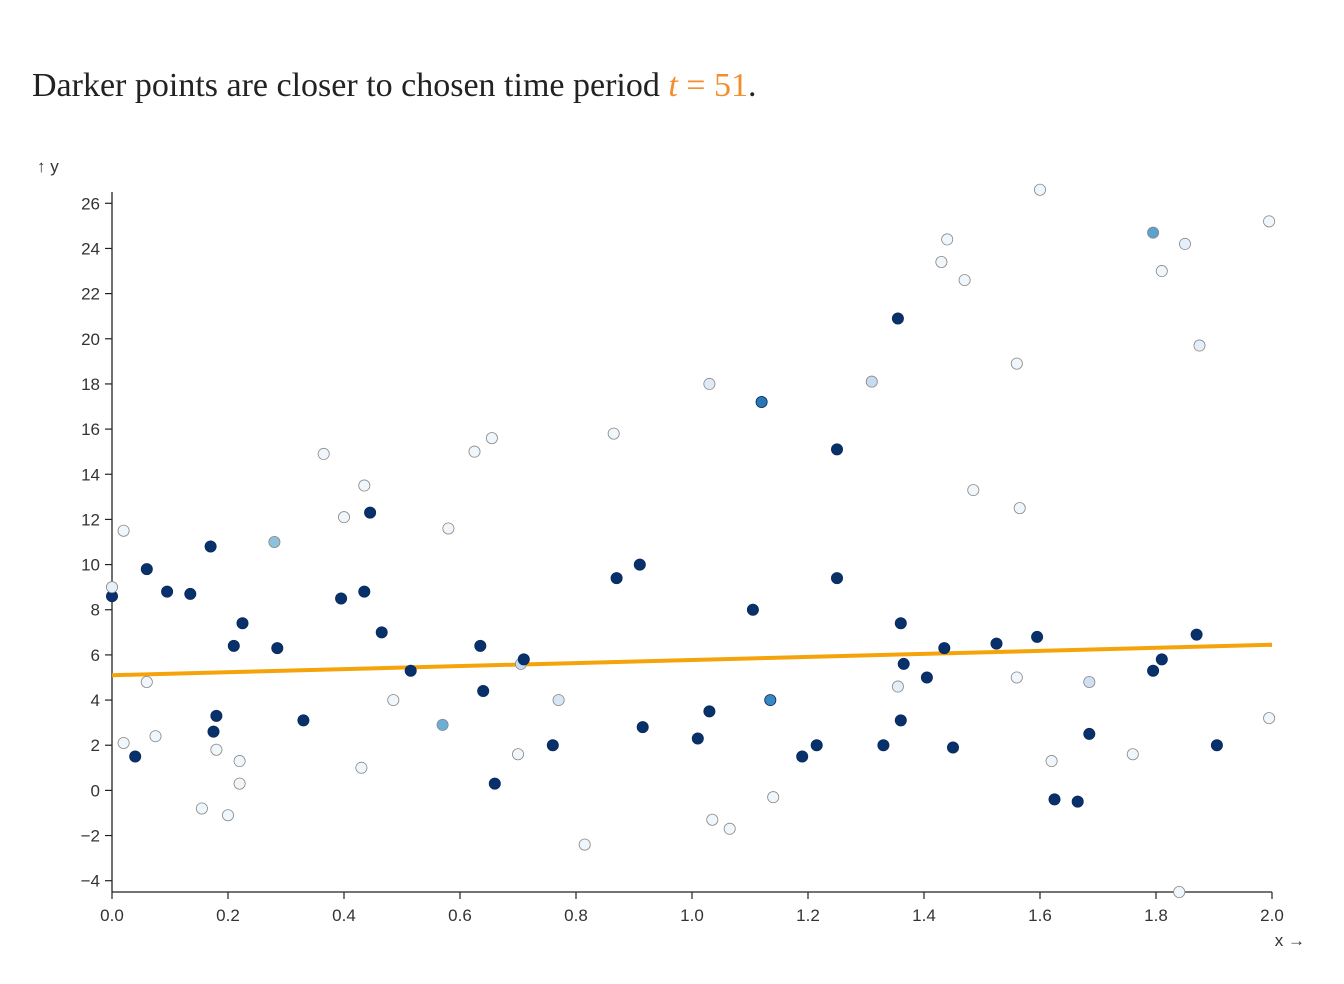 The height and width of the screenshot is (984, 1344). Describe the element at coordinates (48, 166) in the screenshot. I see `y-axis-title: ↑ y` at that location.